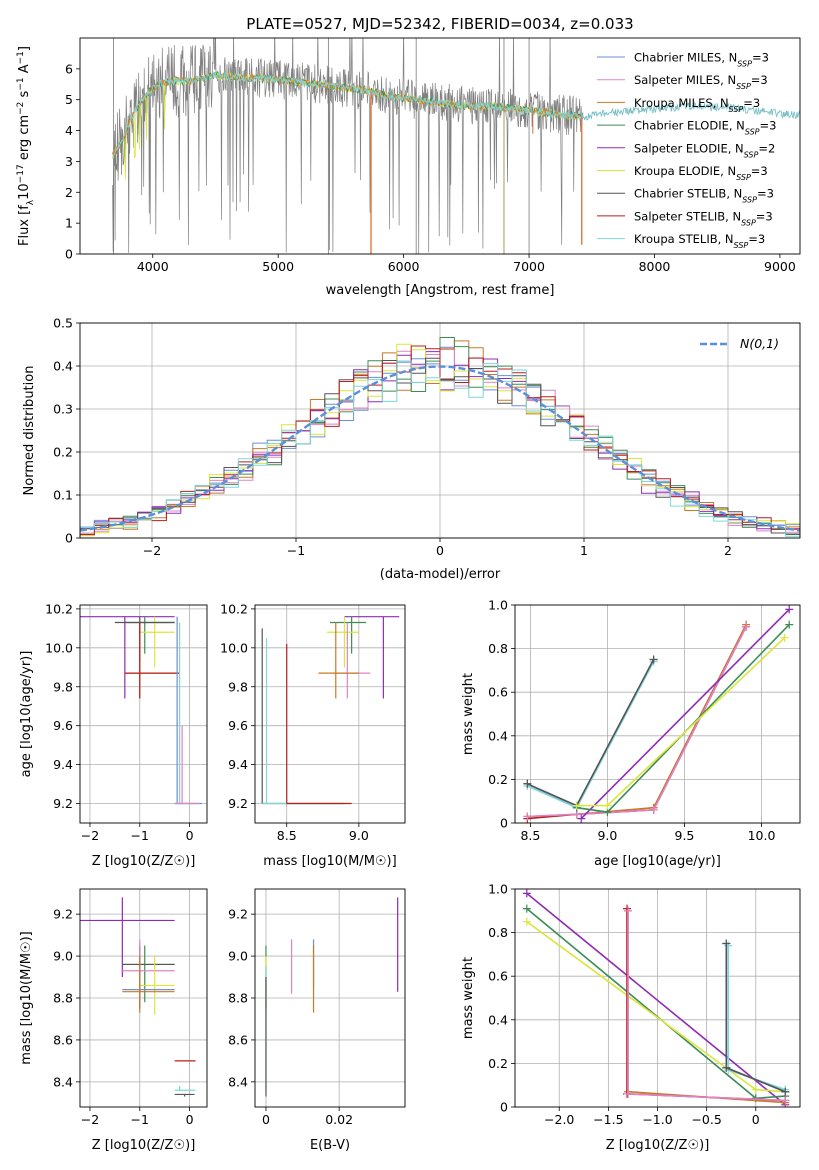  What do you see at coordinates (26, 997) in the screenshot?
I see `y-axis-label: mass [log10(M/M☉)]` at bounding box center [26, 997].